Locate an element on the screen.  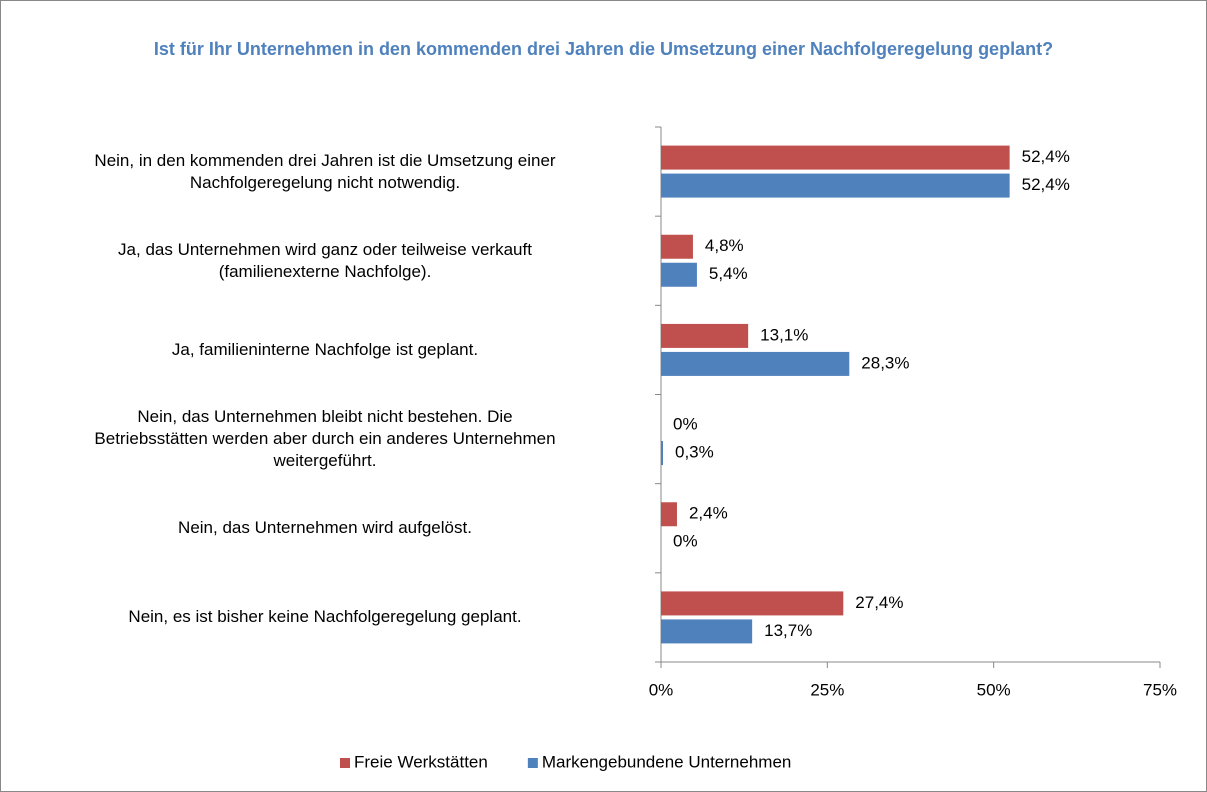
x-tick-label: 25% is located at coordinates (827, 689).